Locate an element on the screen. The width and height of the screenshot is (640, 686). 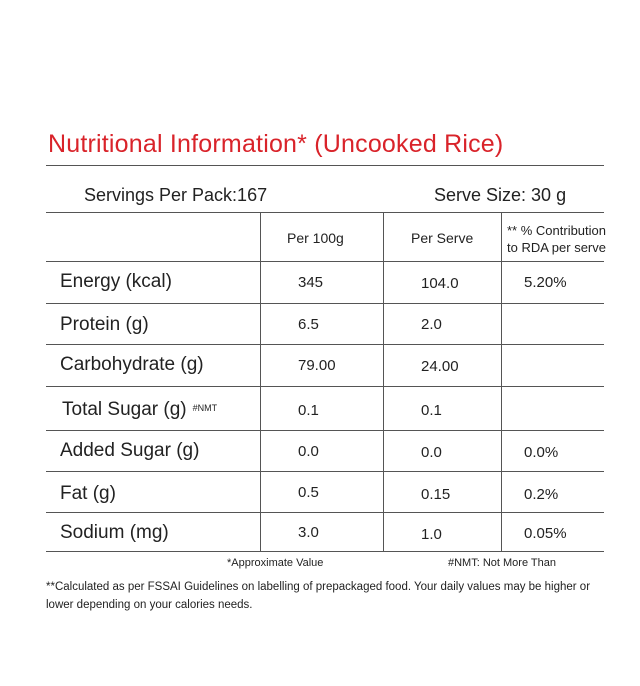
row-label-carbohydrate: Carbohydrate (g) is located at coordinates (132, 364).